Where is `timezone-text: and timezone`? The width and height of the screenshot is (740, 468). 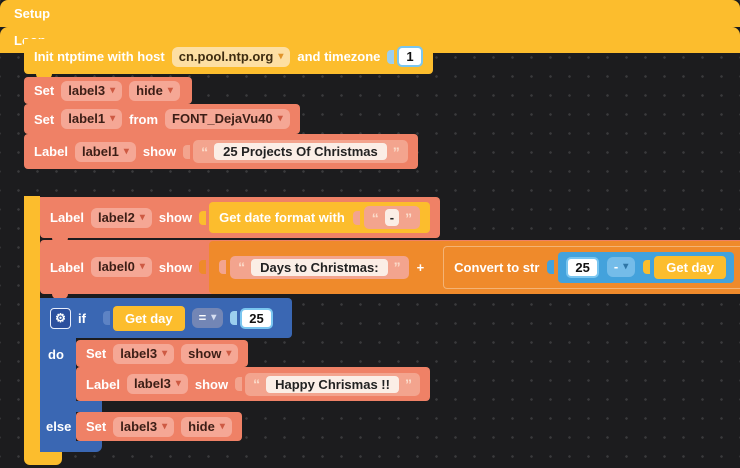
timezone-text: and timezone is located at coordinates (339, 56).